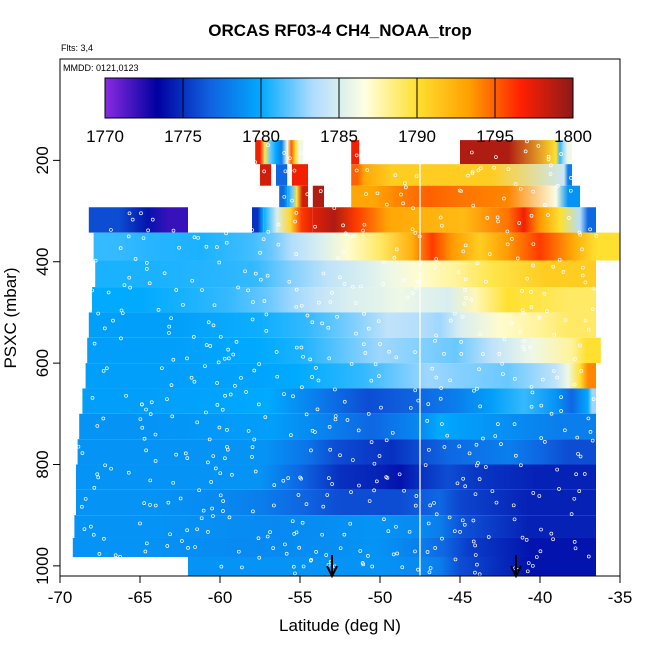 The width and height of the screenshot is (650, 650). What do you see at coordinates (380, 597) in the screenshot?
I see `x-tick-label-4: -50` at bounding box center [380, 597].